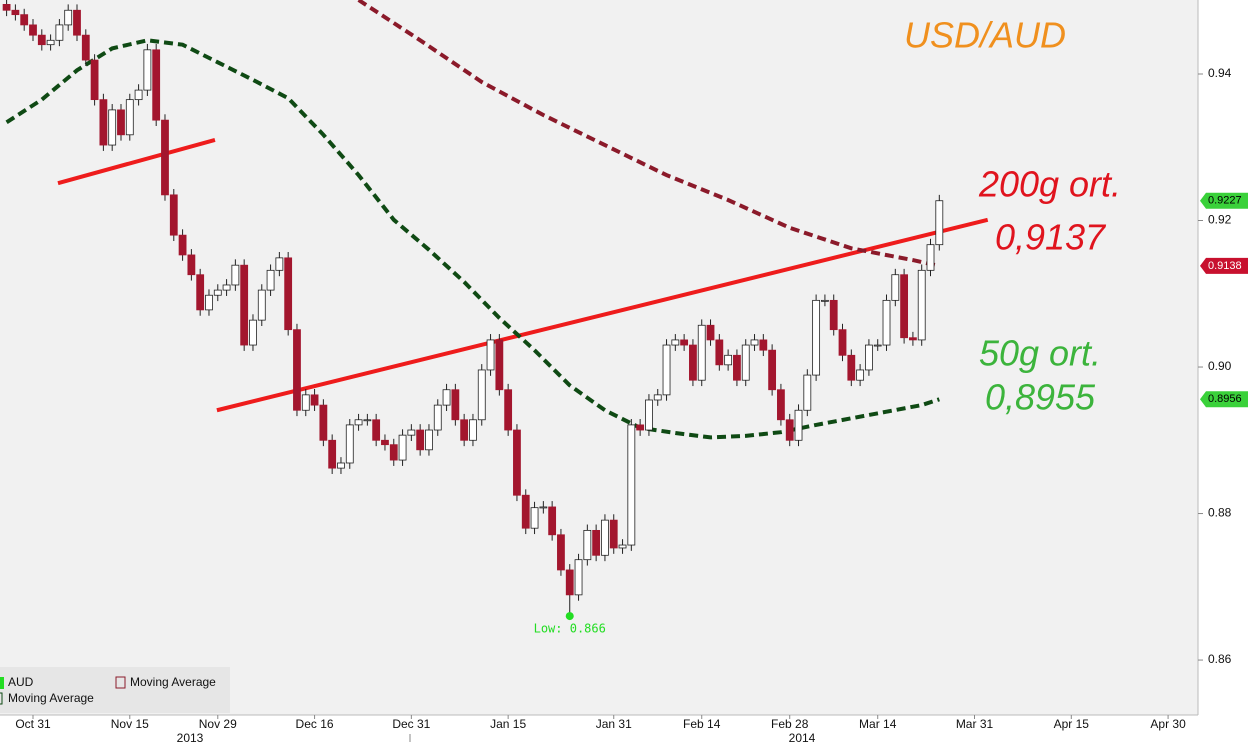  Describe the element at coordinates (136, 161) in the screenshot. I see `trend-line` at that location.